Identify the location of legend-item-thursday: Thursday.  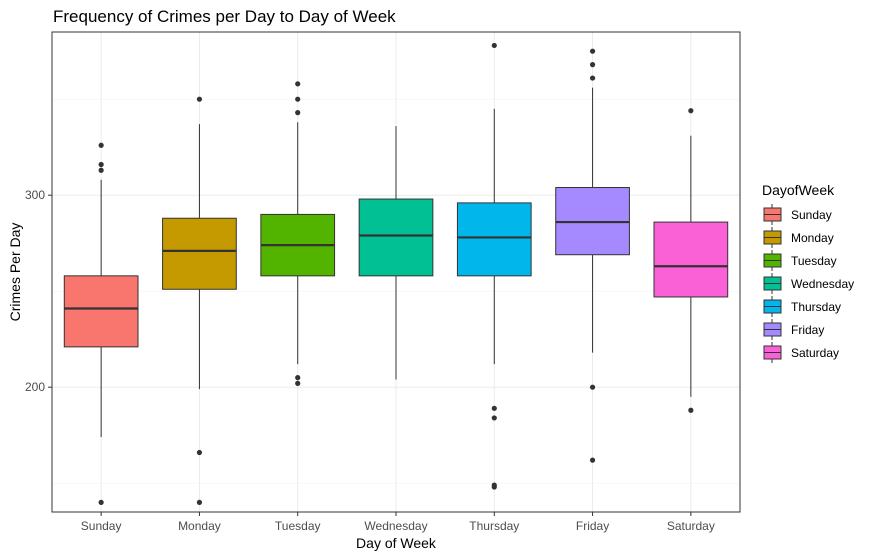
(802, 306).